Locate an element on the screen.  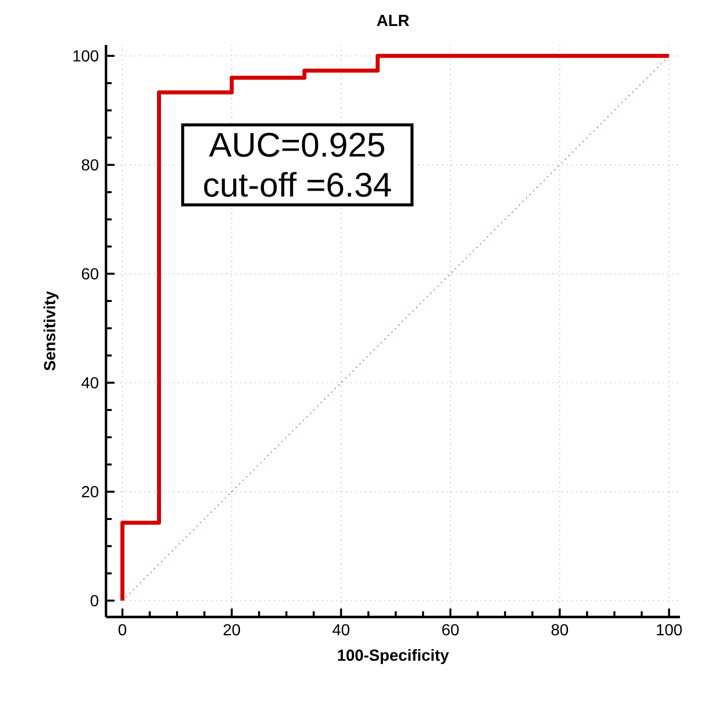
annotation: AUC=0.925 is located at coordinates (296, 144).